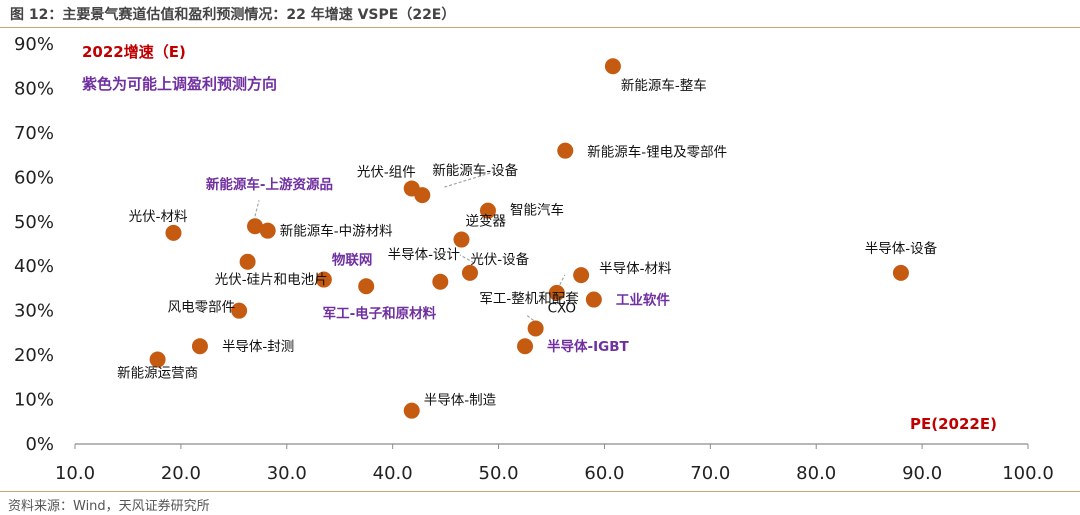 The image size is (1080, 515). What do you see at coordinates (34, 222) in the screenshot?
I see `y-tick-label: 50%` at bounding box center [34, 222].